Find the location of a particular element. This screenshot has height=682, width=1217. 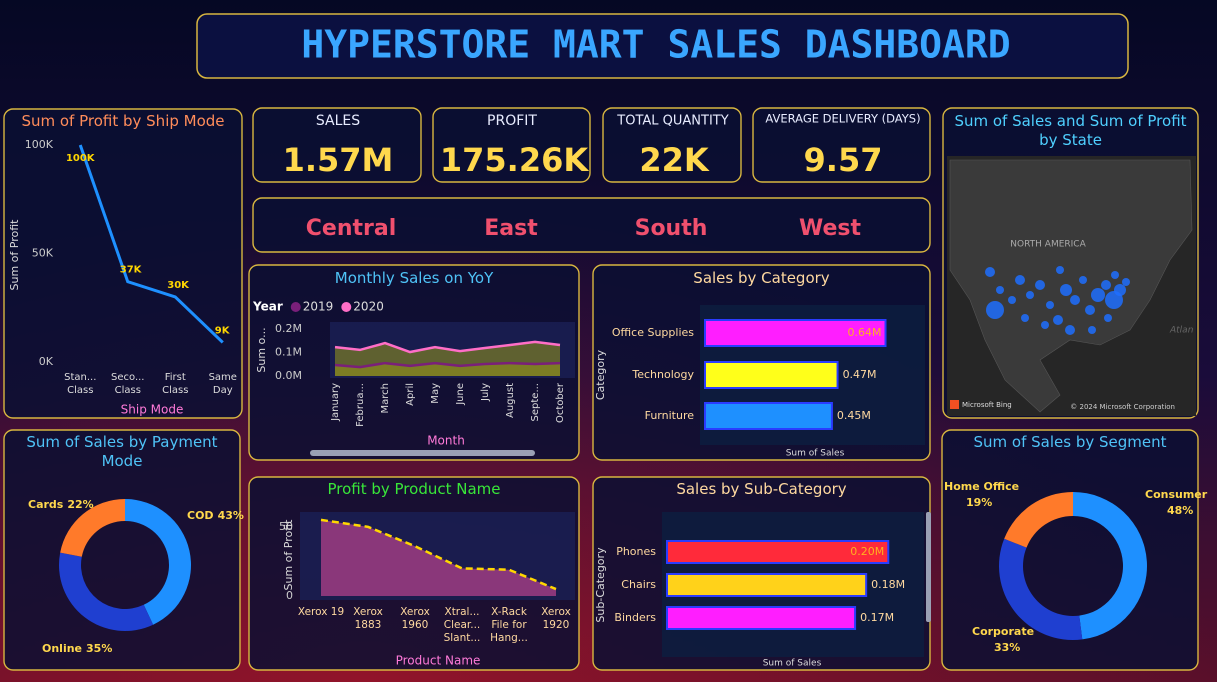

x-tick-label-box: Xerox 1920 is located at coordinates (556, 619).